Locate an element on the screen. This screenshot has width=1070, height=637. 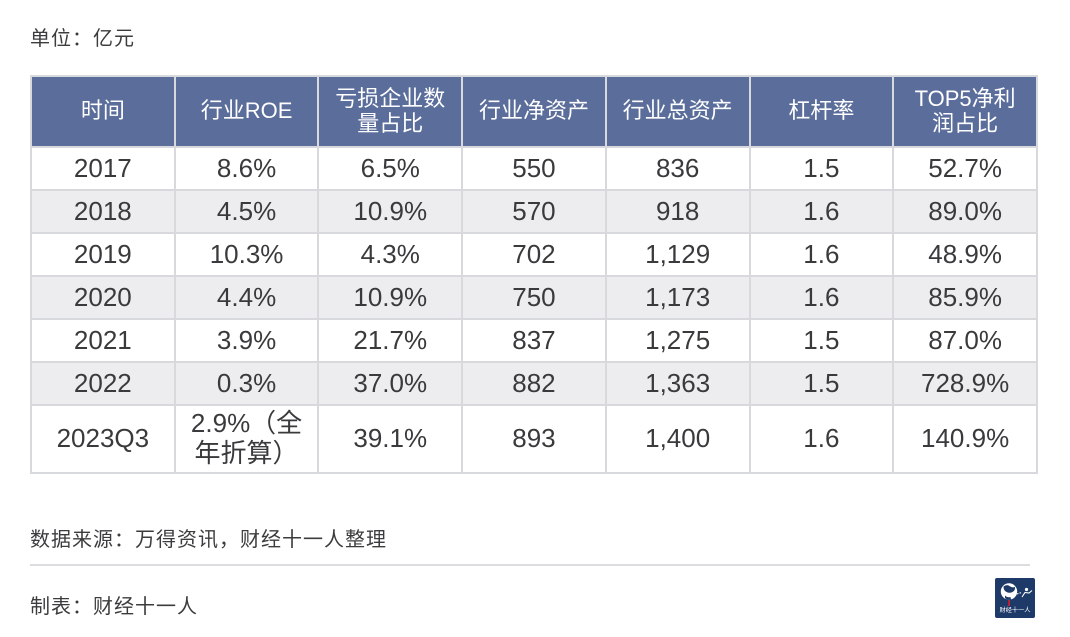
table-cell: 4.5% is located at coordinates (246, 211).